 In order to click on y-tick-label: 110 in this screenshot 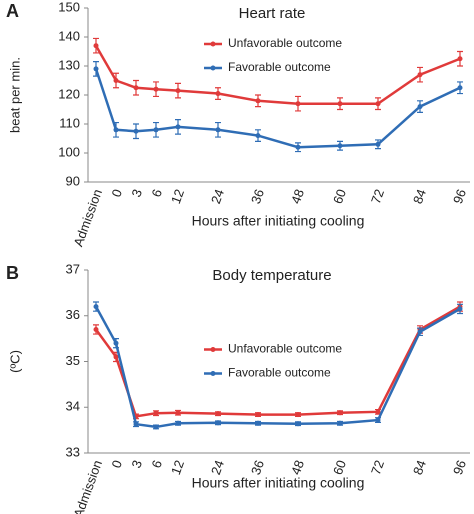, I will do `click(69, 122)`.